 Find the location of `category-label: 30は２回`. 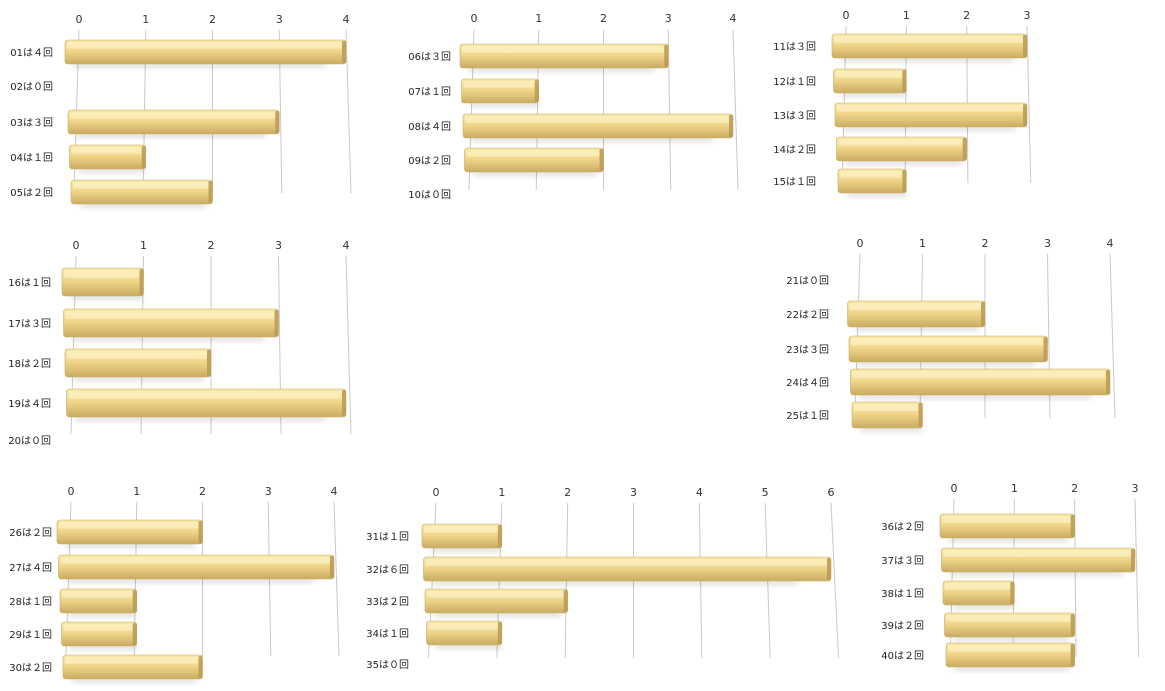

category-label: 30は２回 is located at coordinates (30, 668).